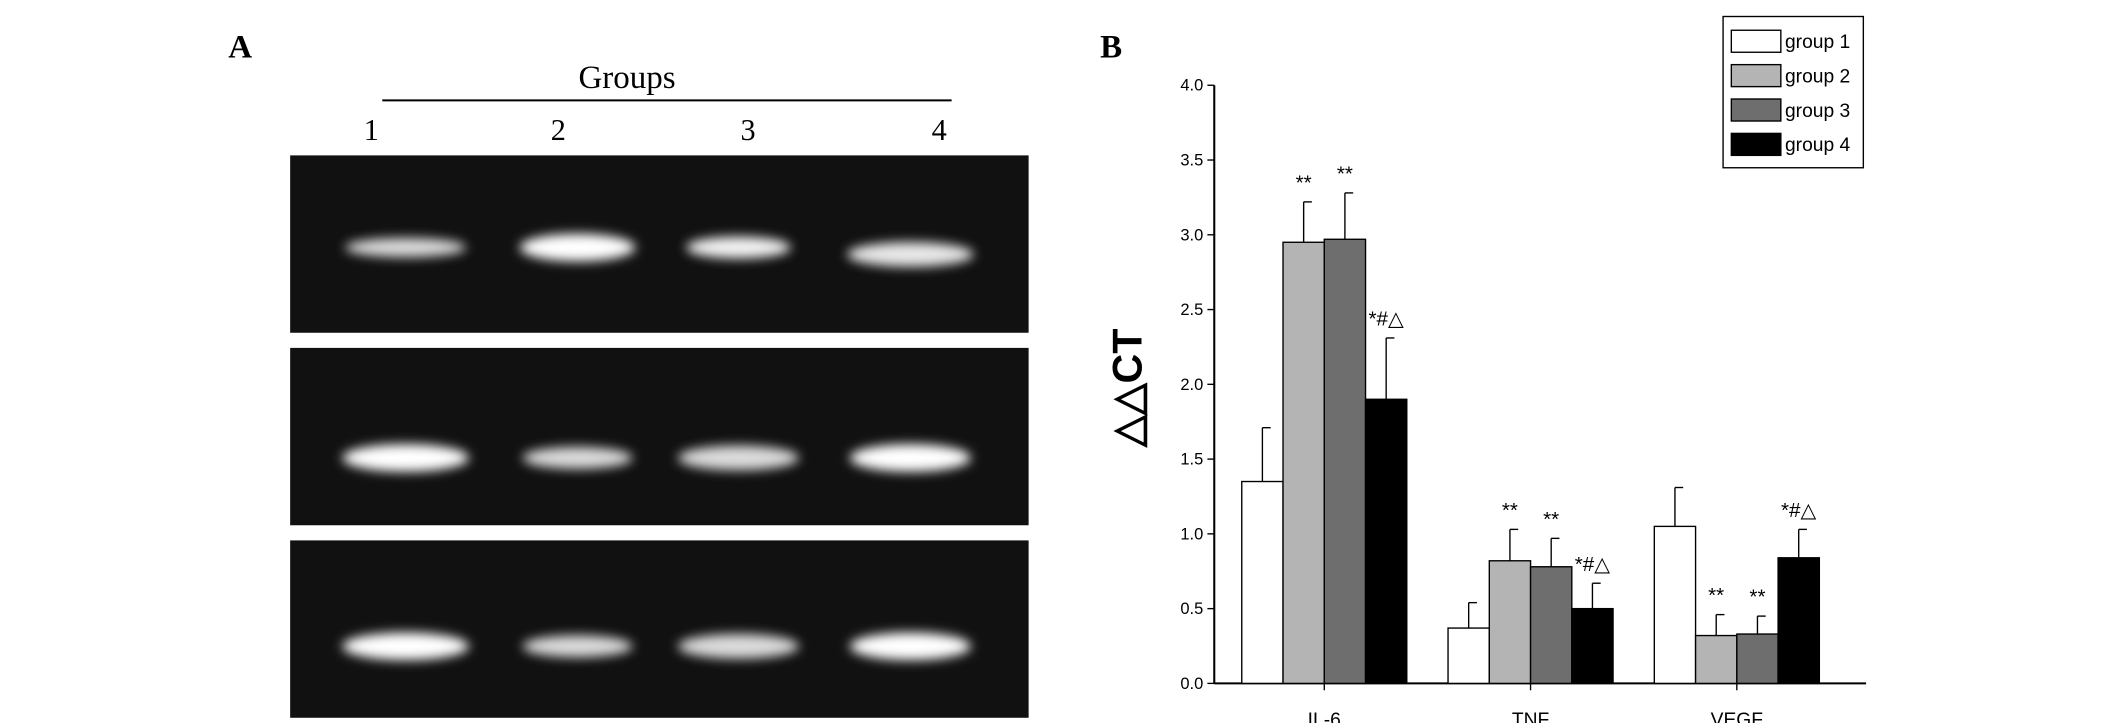 The width and height of the screenshot is (2126, 723). I want to click on y-tick-label: 1.0, so click(1191, 534).